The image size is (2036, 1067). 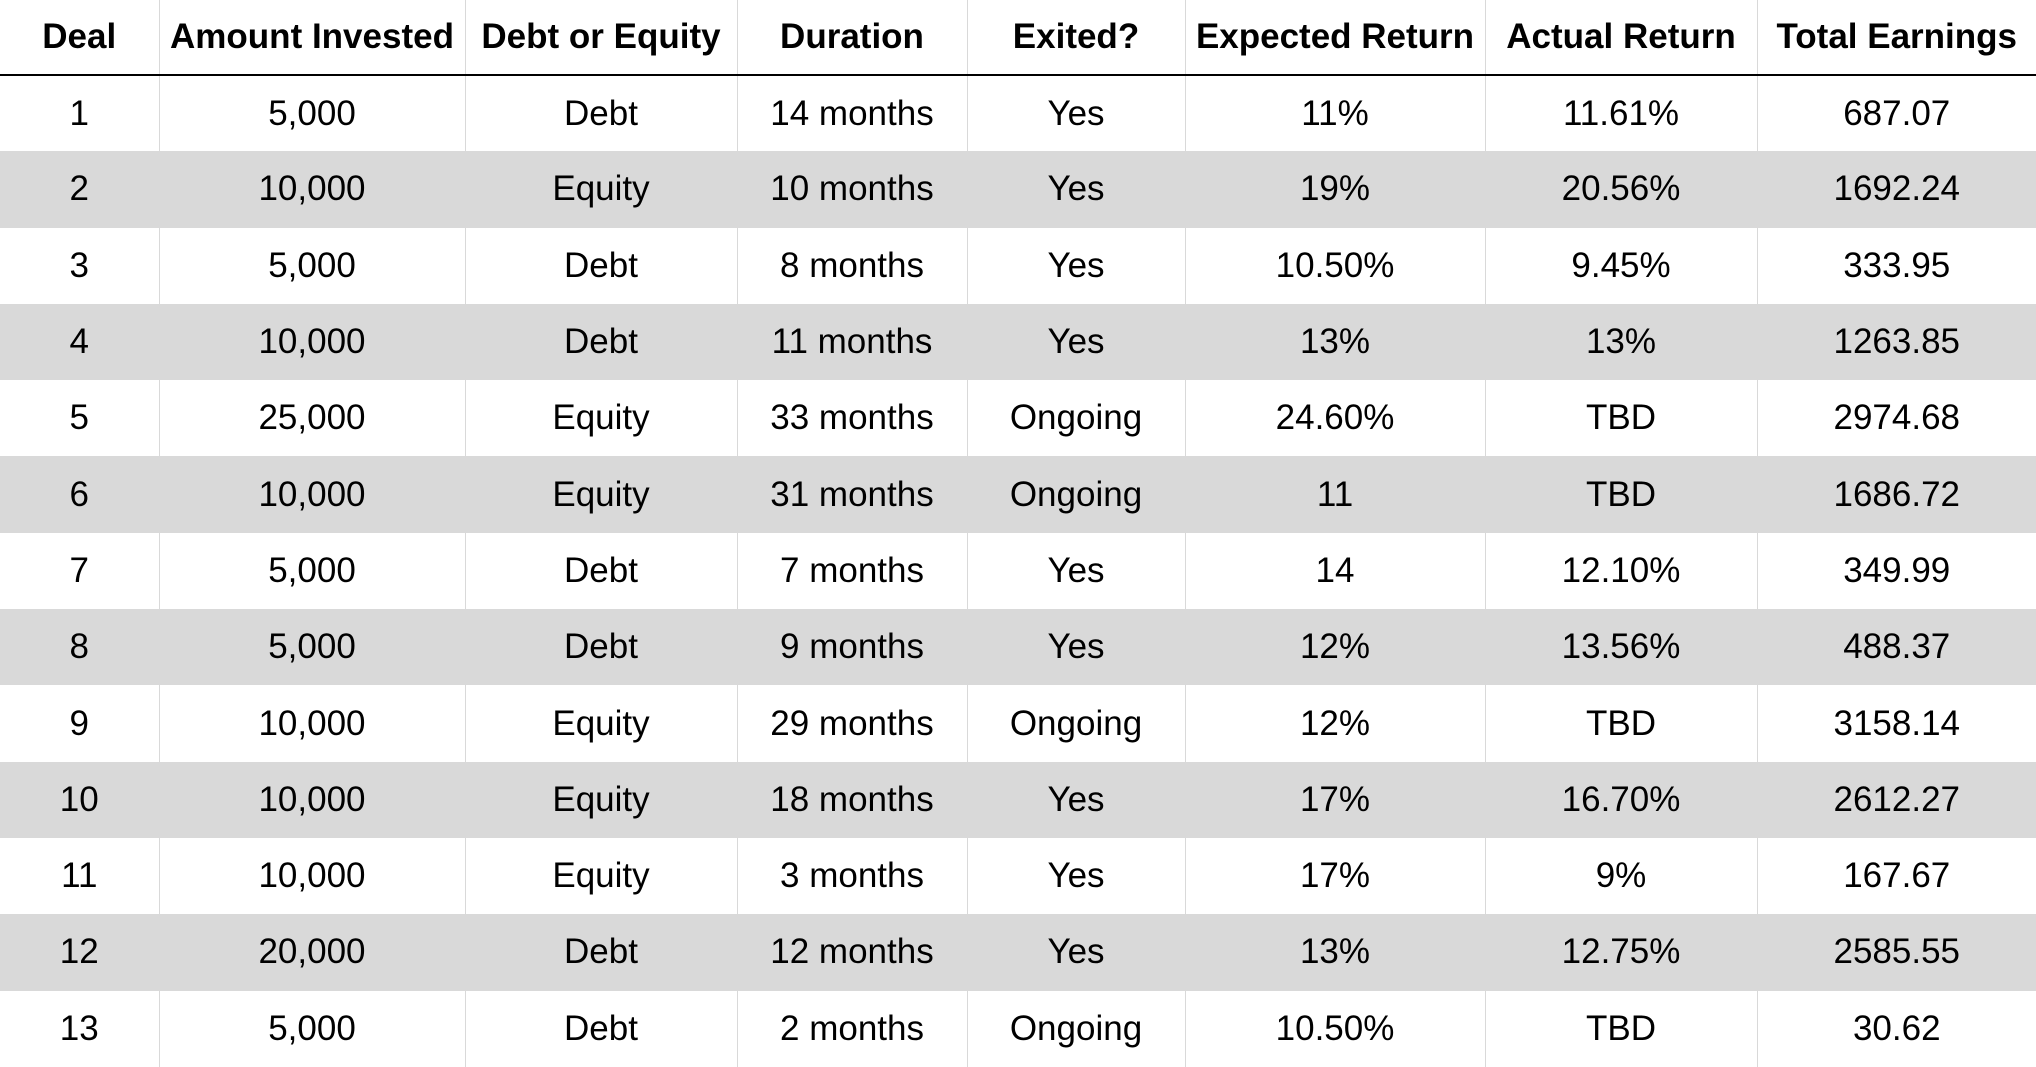 What do you see at coordinates (852, 876) in the screenshot?
I see `cell-duration: 3 months` at bounding box center [852, 876].